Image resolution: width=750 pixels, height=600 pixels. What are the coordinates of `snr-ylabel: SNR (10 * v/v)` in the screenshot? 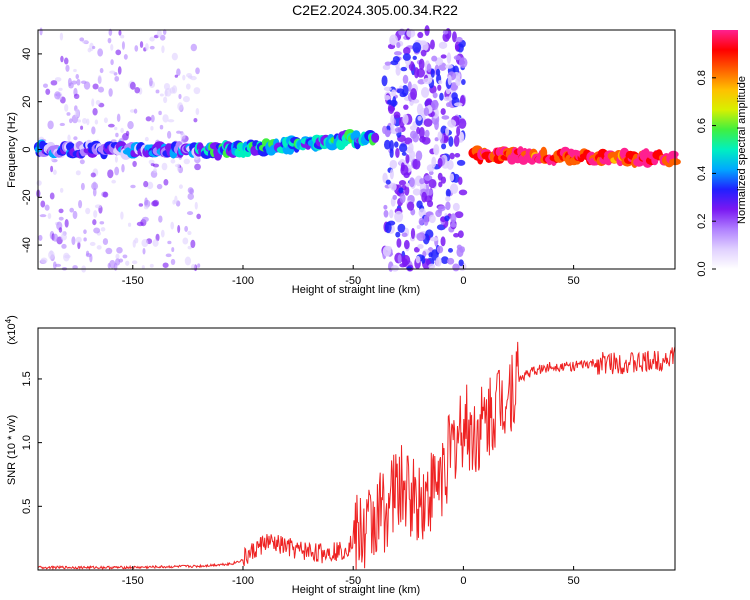 It's located at (12, 450).